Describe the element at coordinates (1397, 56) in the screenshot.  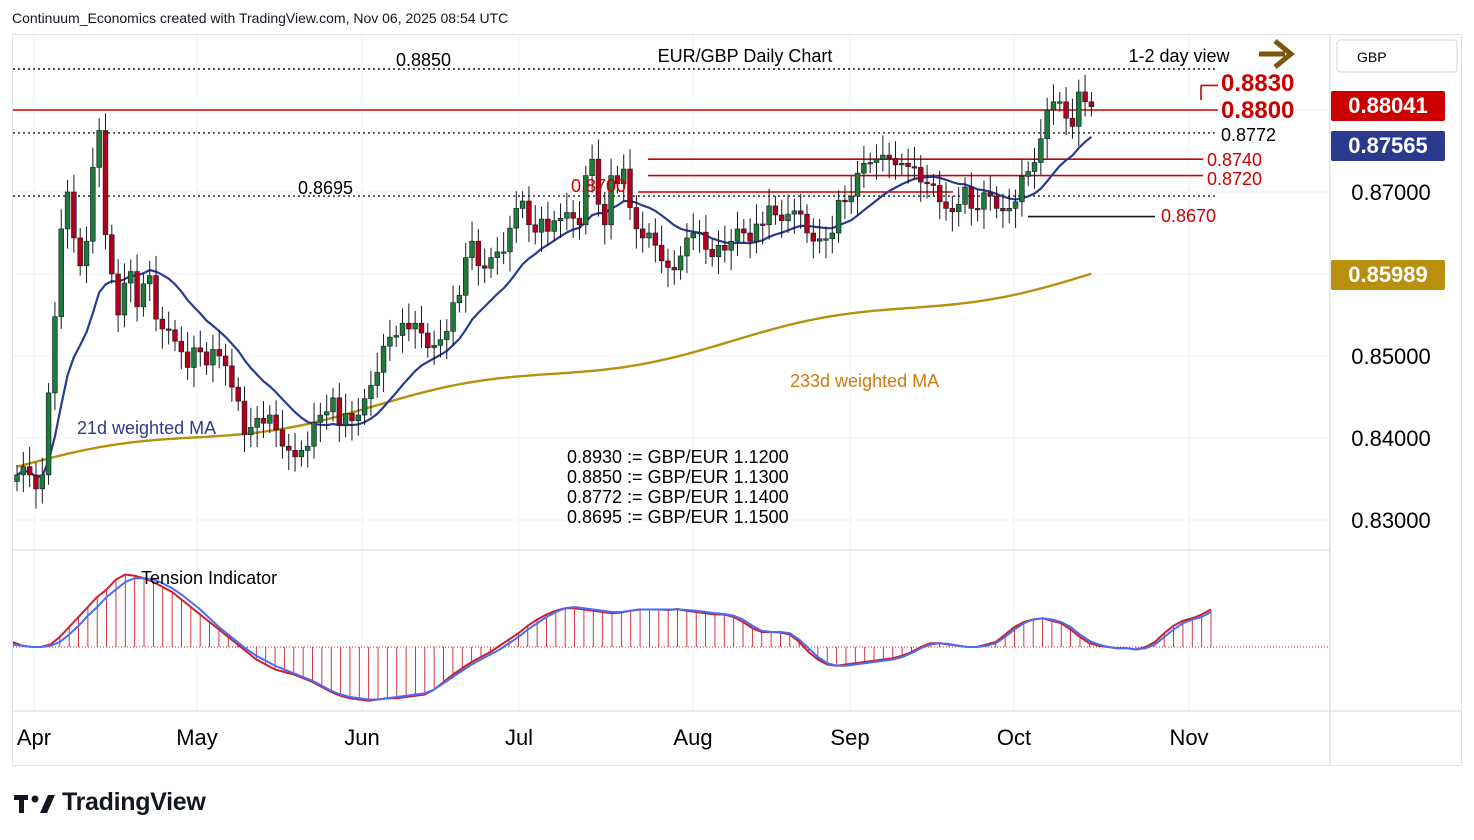
I see `currency-box` at that location.